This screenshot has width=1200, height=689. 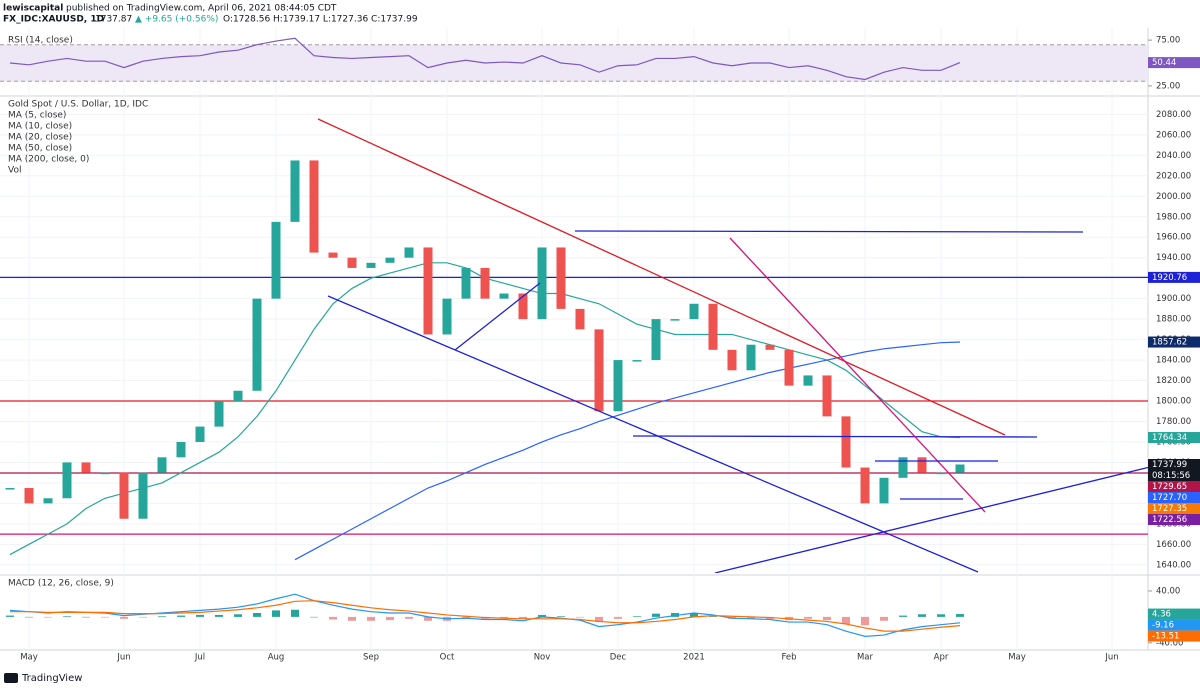 What do you see at coordinates (1173, 381) in the screenshot?
I see `y-tick-label: 1820.00` at bounding box center [1173, 381].